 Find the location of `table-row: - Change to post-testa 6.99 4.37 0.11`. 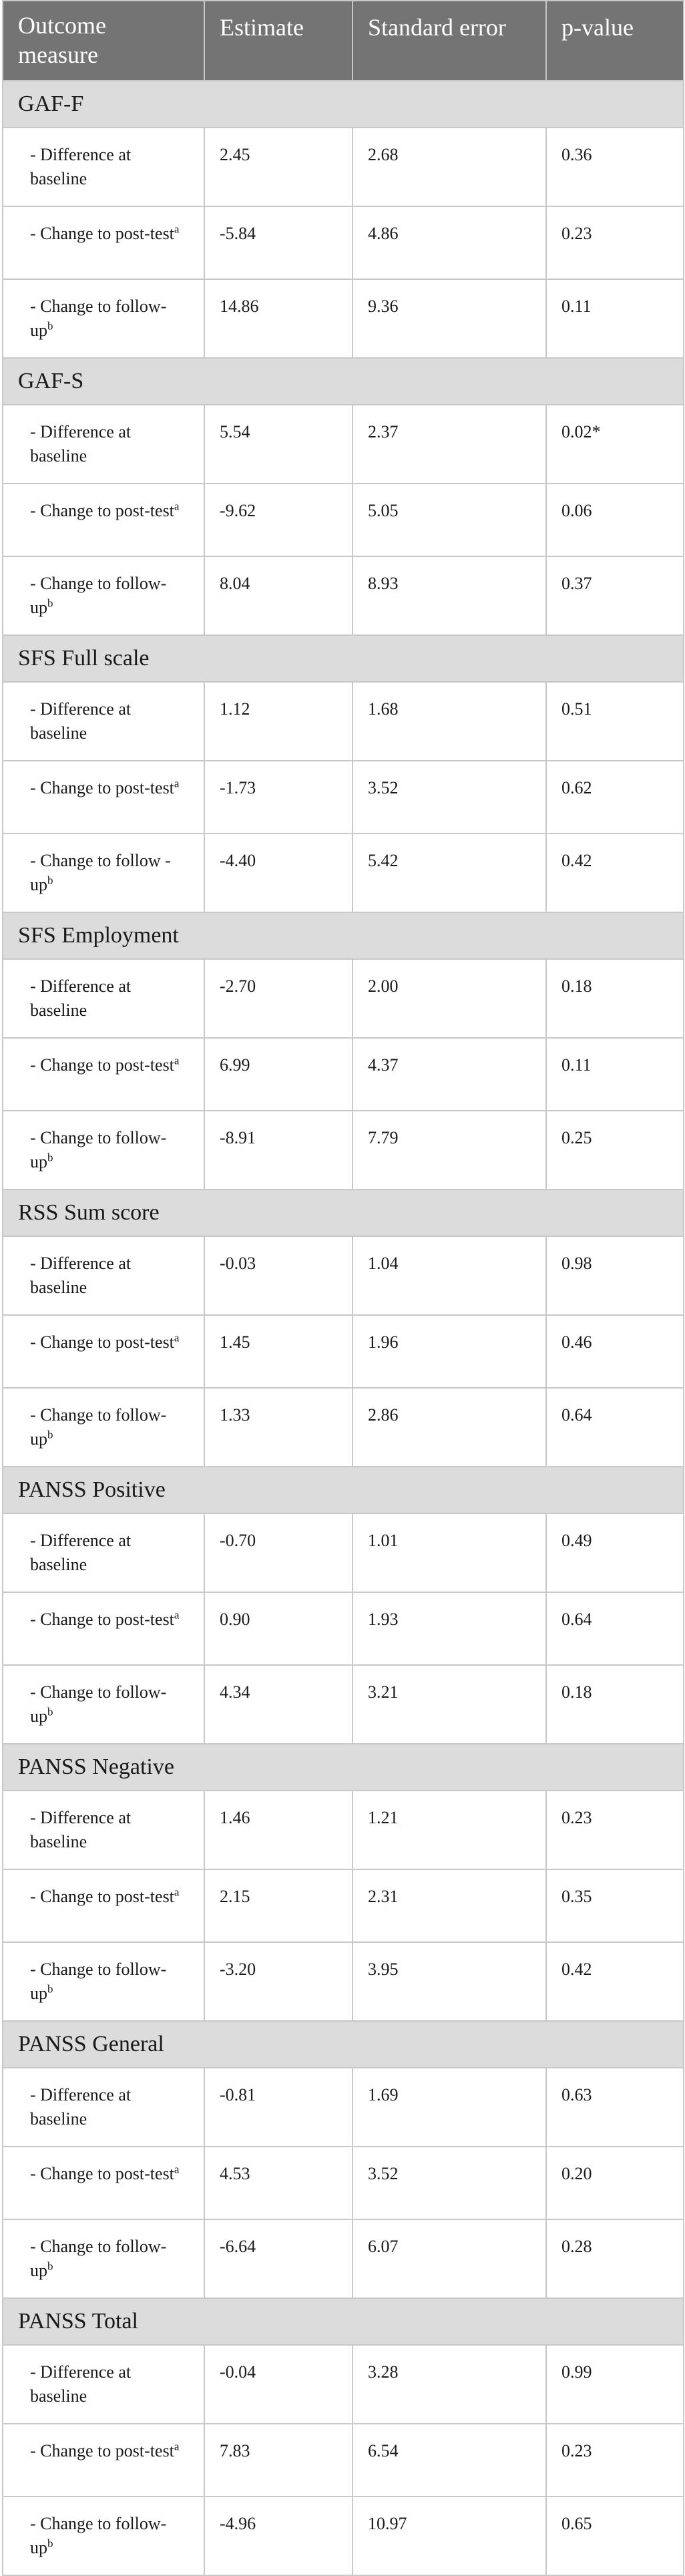

table-row: - Change to post-testa 6.99 4.37 0.11 is located at coordinates (343, 1074).